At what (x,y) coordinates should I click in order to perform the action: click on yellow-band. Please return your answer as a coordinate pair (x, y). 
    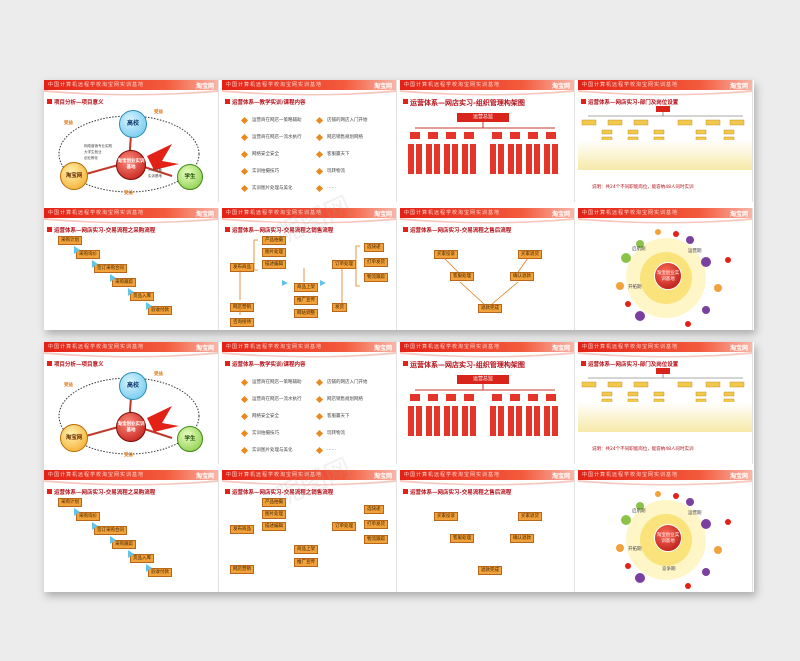
    Looking at the image, I should click on (665, 155).